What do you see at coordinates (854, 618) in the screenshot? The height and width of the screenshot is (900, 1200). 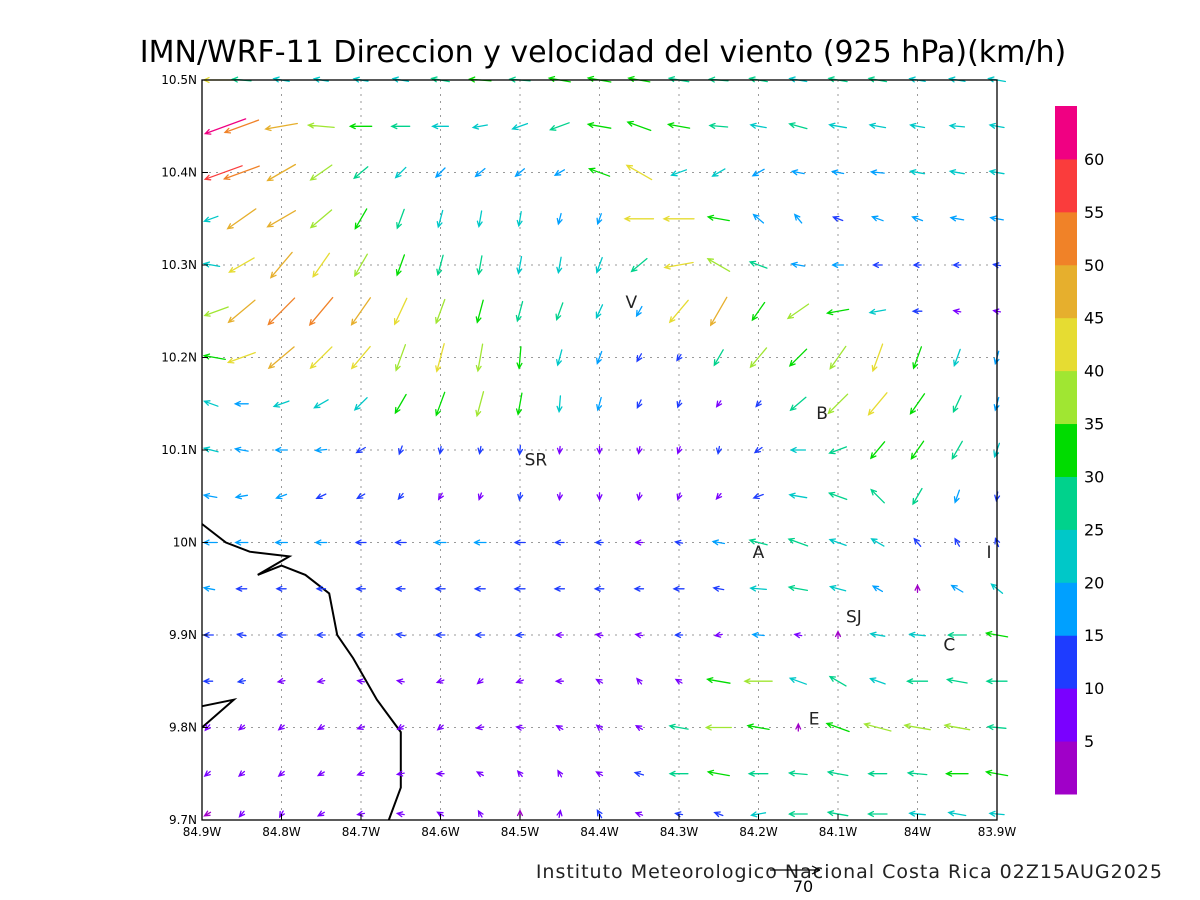 I see `place-label: SJ` at bounding box center [854, 618].